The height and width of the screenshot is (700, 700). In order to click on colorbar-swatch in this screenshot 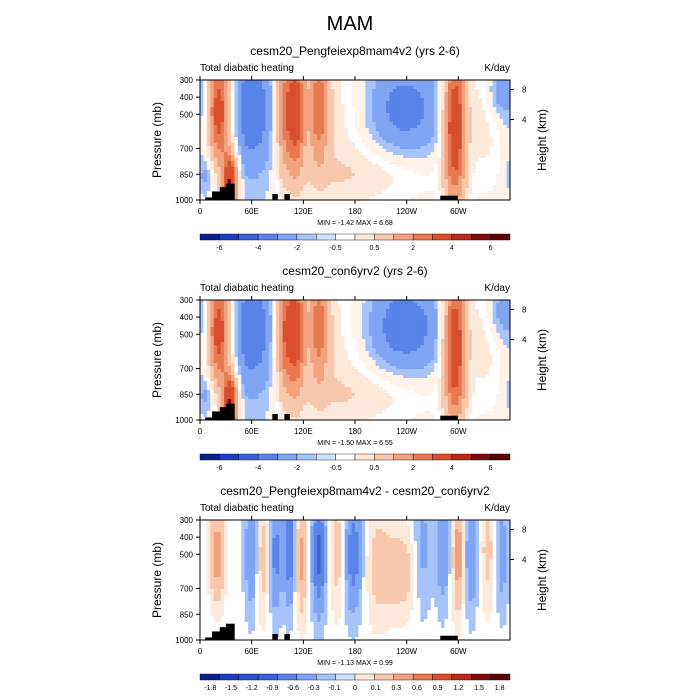, I will do `click(209, 237)`.